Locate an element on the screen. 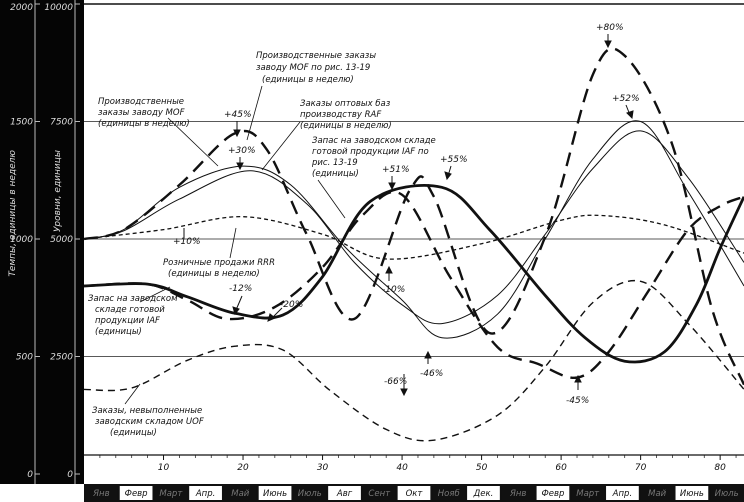 Image resolution: width=744 pixels, height=502 pixels. annotation-plus-52: +52% is located at coordinates (626, 99).